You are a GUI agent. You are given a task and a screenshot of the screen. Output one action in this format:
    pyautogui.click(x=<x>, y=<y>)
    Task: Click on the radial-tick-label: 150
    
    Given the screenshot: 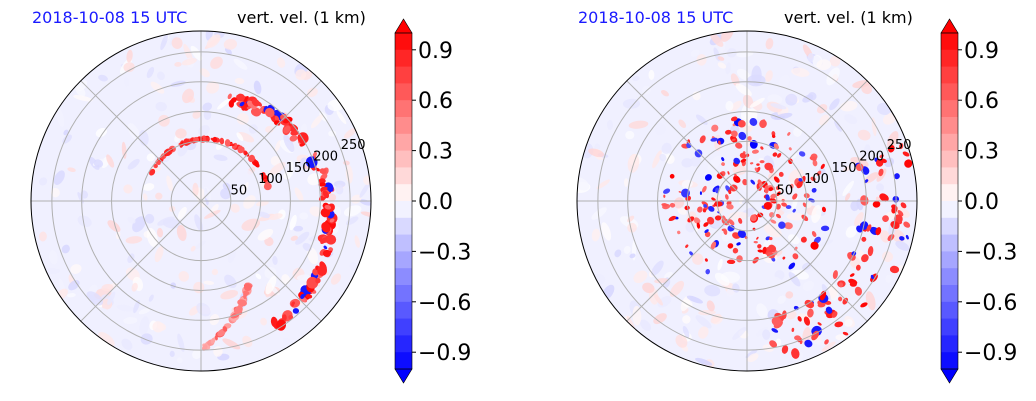 What is the action you would take?
    pyautogui.click(x=844, y=168)
    